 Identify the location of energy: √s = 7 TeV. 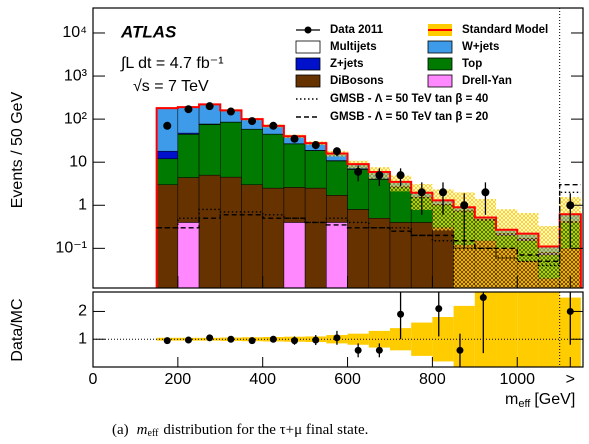
(171, 86).